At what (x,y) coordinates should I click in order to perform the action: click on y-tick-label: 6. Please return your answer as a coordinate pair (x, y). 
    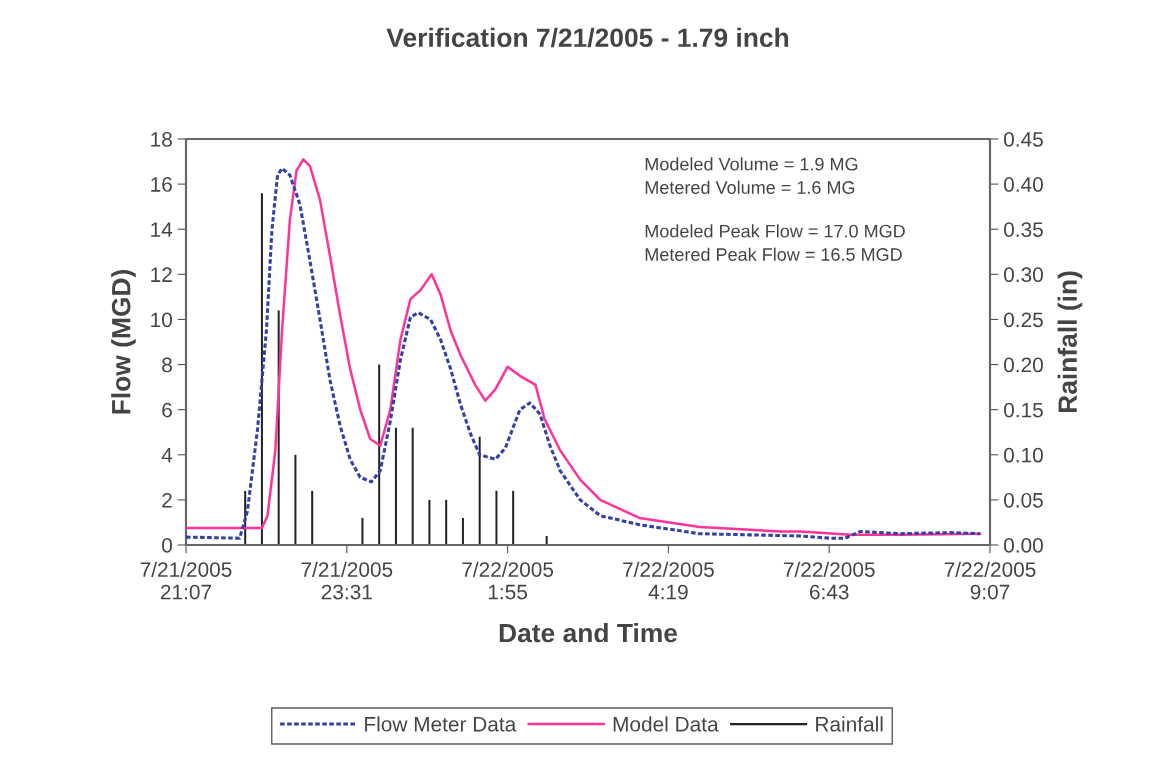
    Looking at the image, I should click on (167, 410).